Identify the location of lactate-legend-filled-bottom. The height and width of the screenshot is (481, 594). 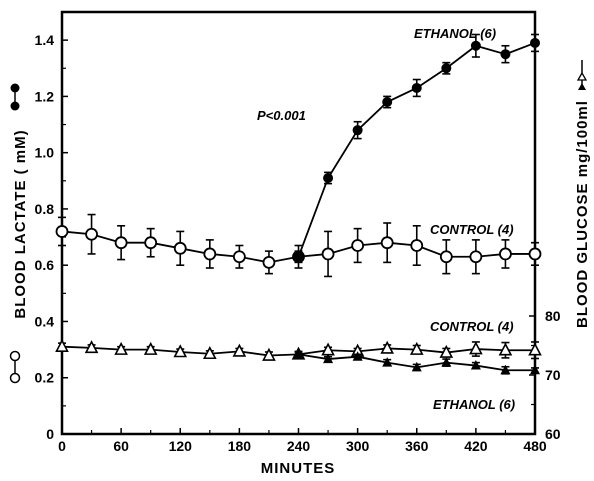
(15, 106).